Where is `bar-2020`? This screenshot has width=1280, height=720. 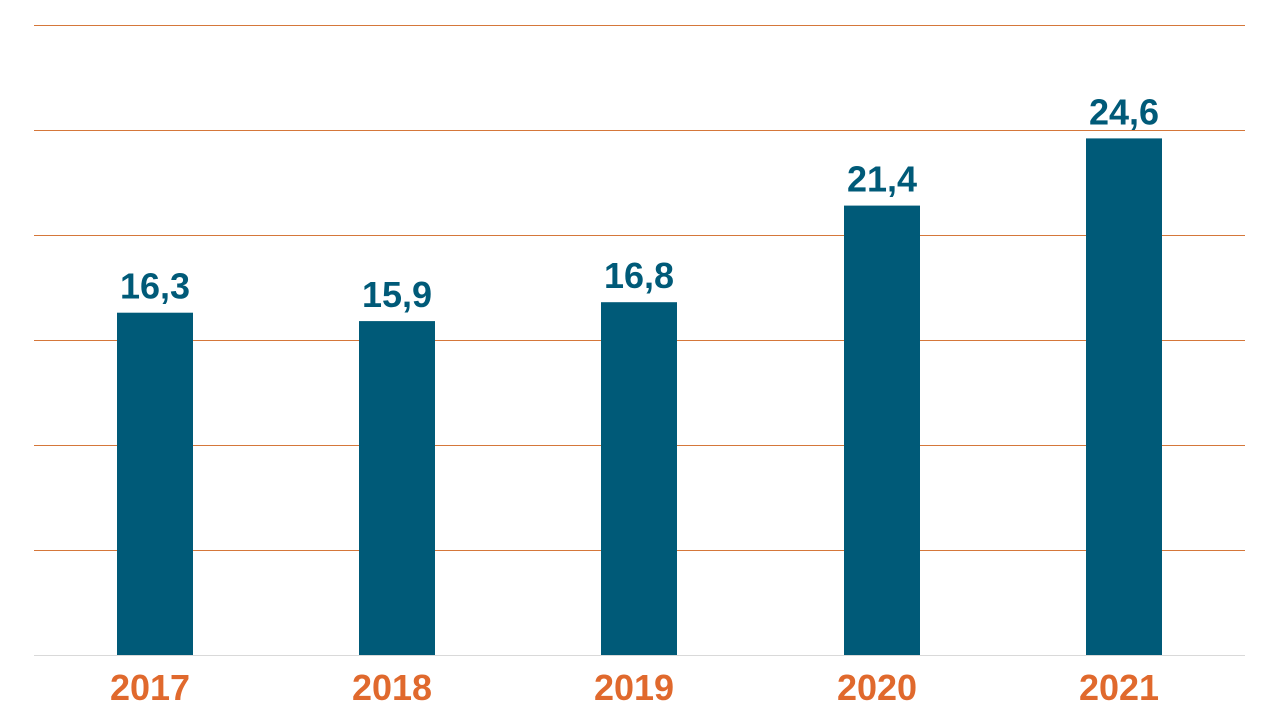
bar-2020 is located at coordinates (882, 430).